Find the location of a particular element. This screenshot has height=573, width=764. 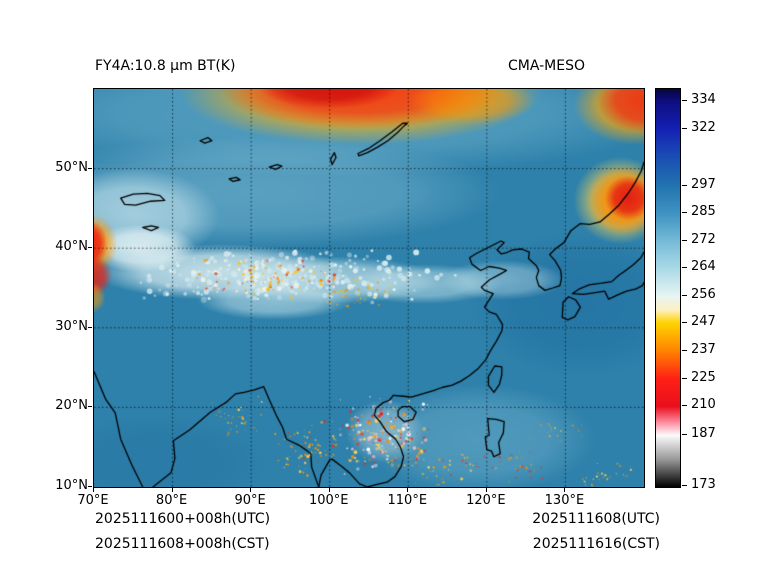

x-axis-tick-label: 70°E is located at coordinates (93, 500).